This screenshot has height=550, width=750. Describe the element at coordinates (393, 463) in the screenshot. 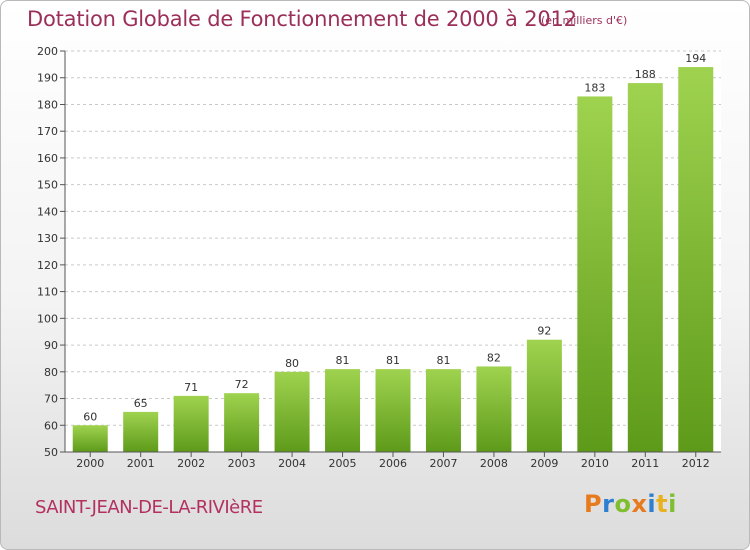

I see `x-tick-label: 2006` at that location.